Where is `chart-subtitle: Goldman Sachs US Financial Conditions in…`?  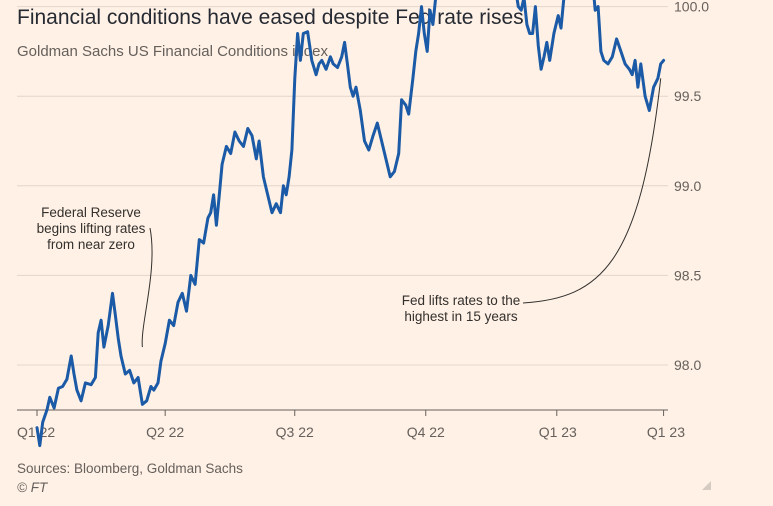
chart-subtitle: Goldman Sachs US Financial Conditions in… is located at coordinates (172, 51).